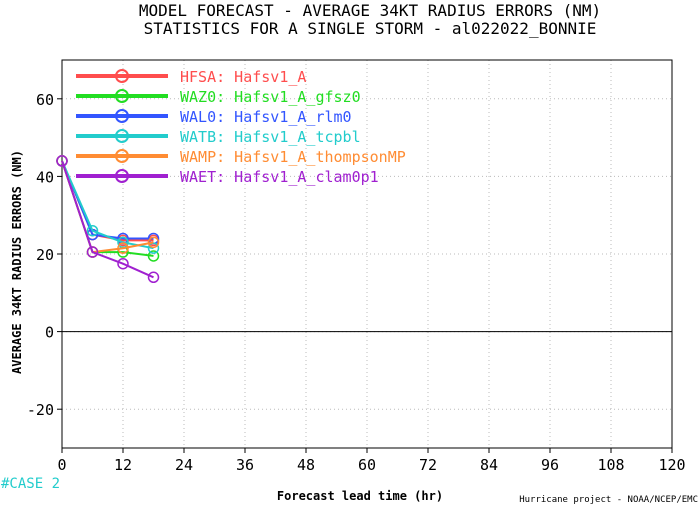  Describe the element at coordinates (45, 100) in the screenshot. I see `y-tick-label: 60` at that location.